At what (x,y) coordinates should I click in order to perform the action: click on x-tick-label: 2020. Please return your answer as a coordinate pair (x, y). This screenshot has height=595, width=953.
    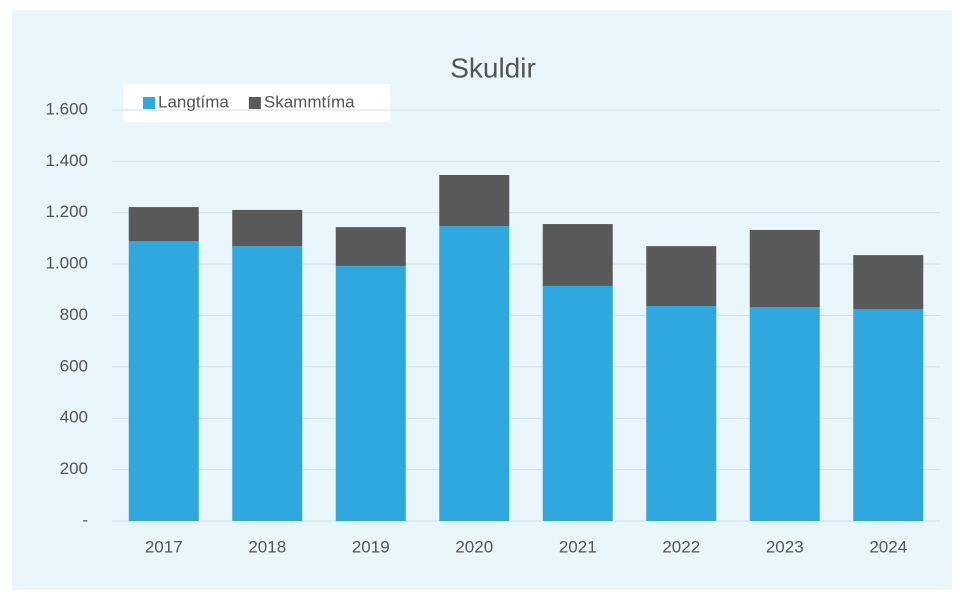
    Looking at the image, I should click on (474, 546).